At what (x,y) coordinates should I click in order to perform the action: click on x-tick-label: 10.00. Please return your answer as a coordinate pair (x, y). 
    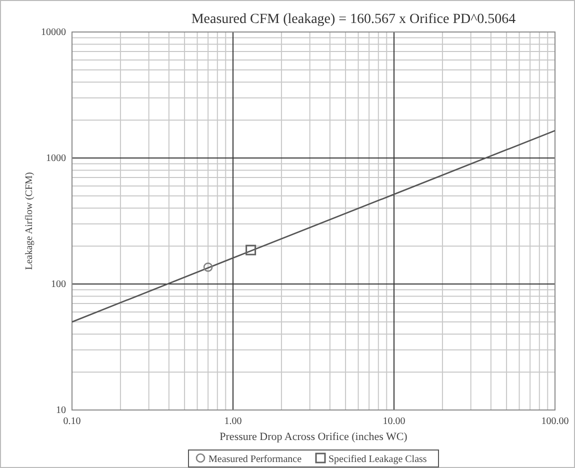
    Looking at the image, I should click on (394, 421).